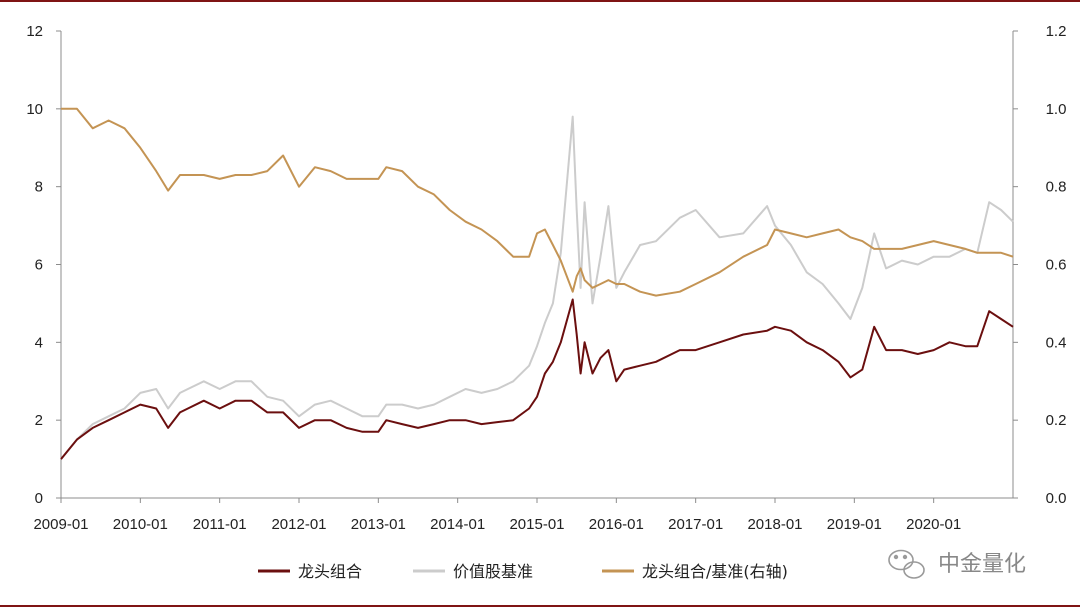 The width and height of the screenshot is (1080, 609). I want to click on x-tick-label: 2014-01, so click(457, 524).